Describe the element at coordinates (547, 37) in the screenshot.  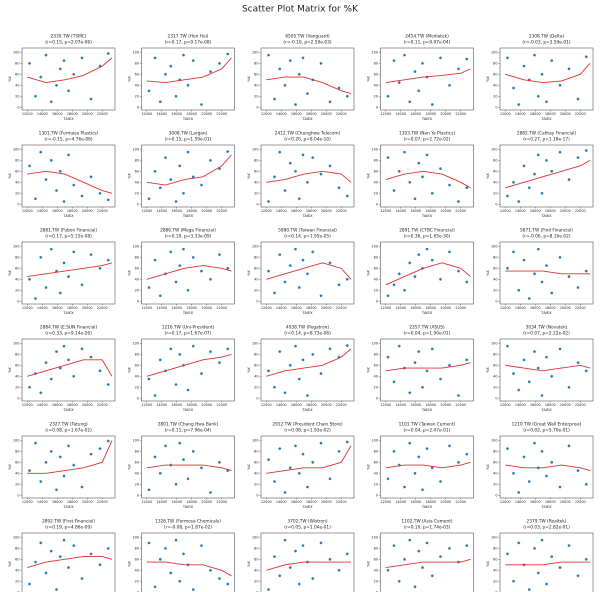
I see `panel-title: 2308.TW (Delta)` at that location.